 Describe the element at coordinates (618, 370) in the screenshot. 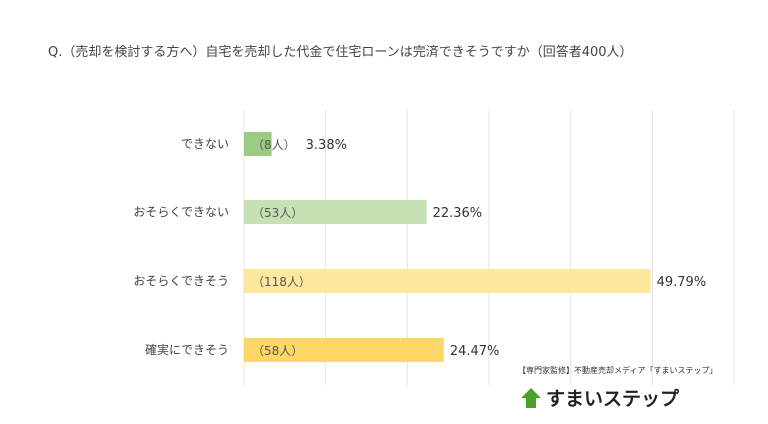

I see `credit-text: 【専門家監修】不動産売却メディア「すまいステップ」` at that location.